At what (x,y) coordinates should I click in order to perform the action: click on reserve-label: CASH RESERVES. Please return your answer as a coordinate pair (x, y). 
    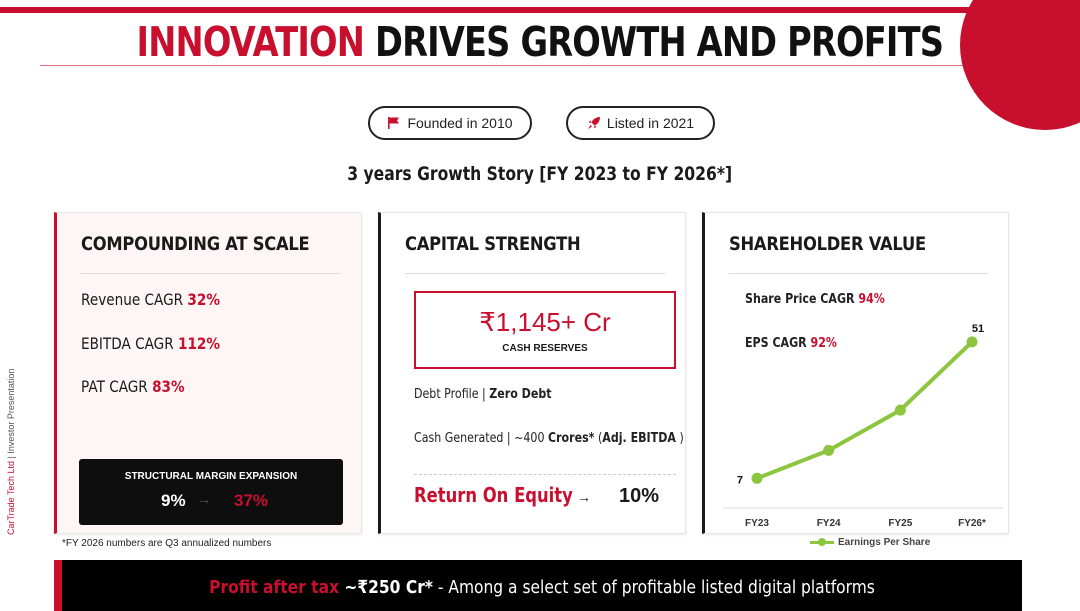
    Looking at the image, I should click on (545, 348).